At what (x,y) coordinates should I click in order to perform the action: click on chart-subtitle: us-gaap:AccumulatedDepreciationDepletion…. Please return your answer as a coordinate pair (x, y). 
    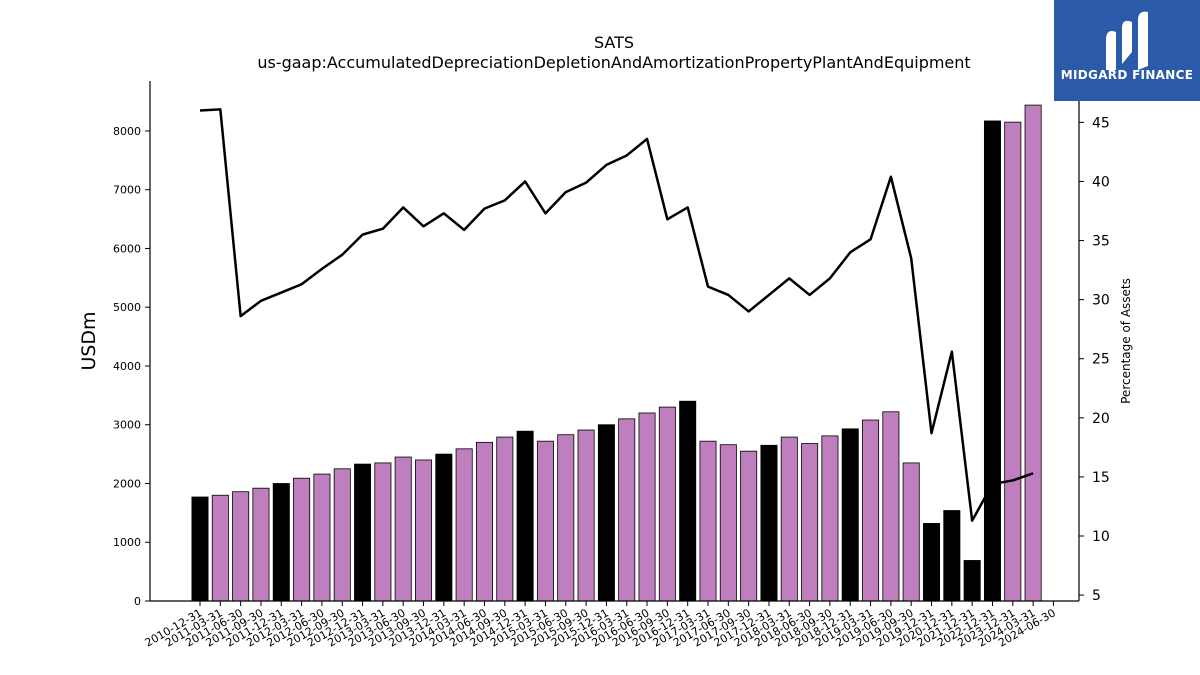
    Looking at the image, I should click on (613, 62).